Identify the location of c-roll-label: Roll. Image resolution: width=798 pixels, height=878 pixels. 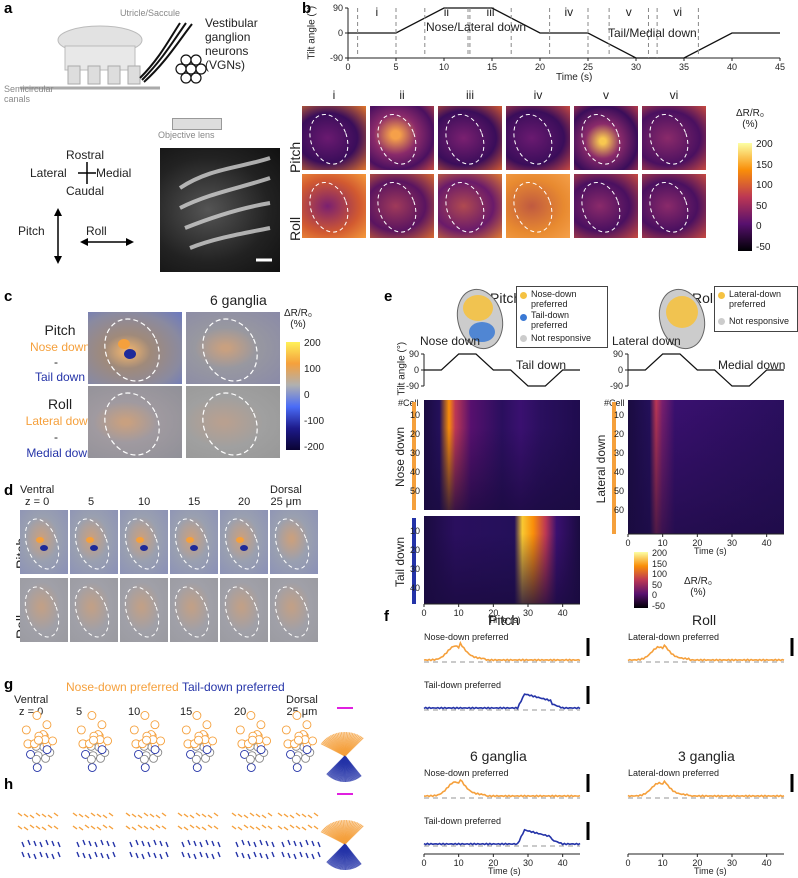
(60, 404).